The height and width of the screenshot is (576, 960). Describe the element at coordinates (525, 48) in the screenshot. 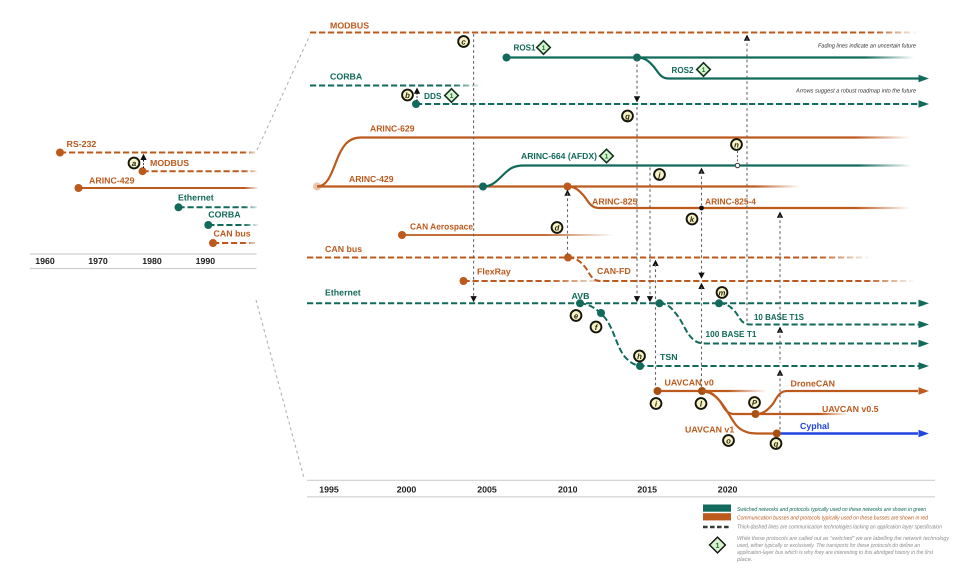

I see `svg-text: ROS1` at that location.